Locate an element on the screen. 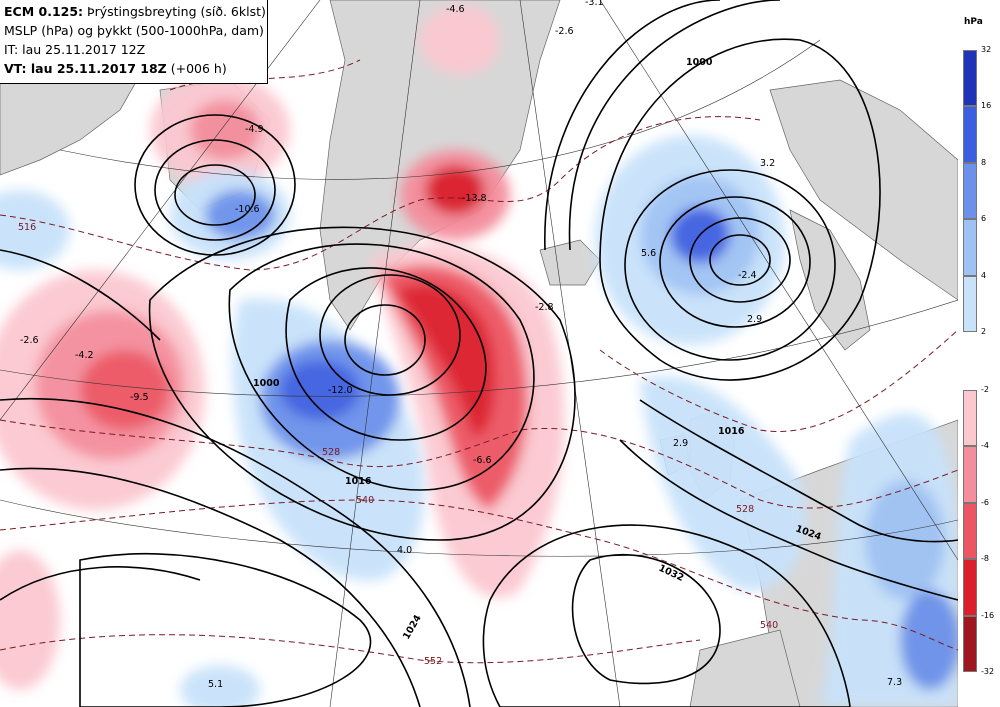  lon-line is located at coordinates (375, 353).